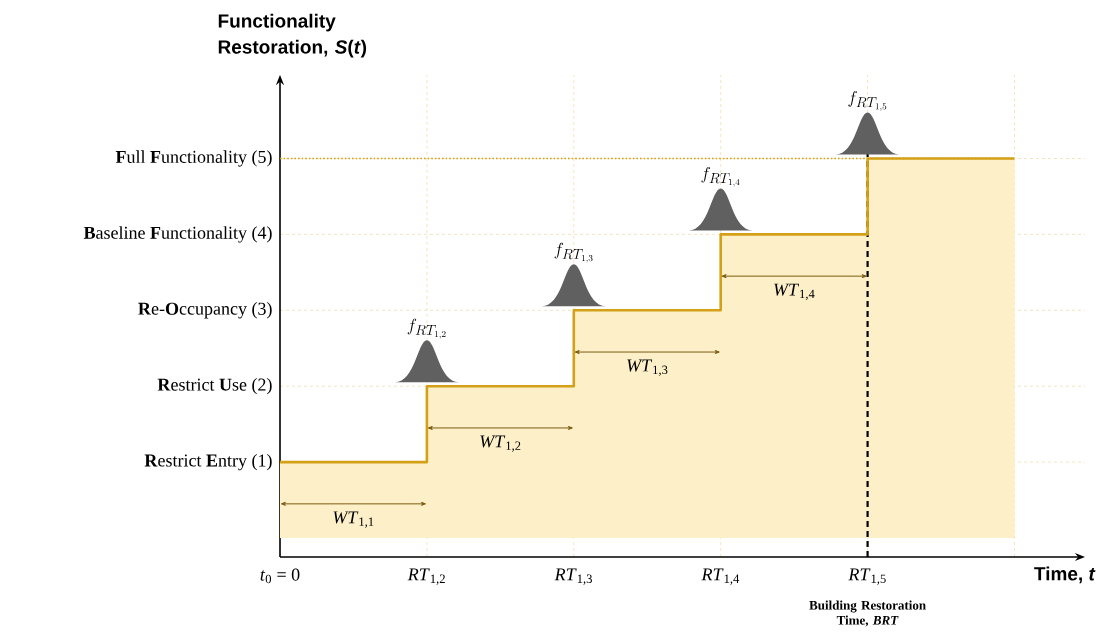 Image resolution: width=1112 pixels, height=643 pixels. I want to click on y-tick-label: Full Functionality (5), so click(193, 158).